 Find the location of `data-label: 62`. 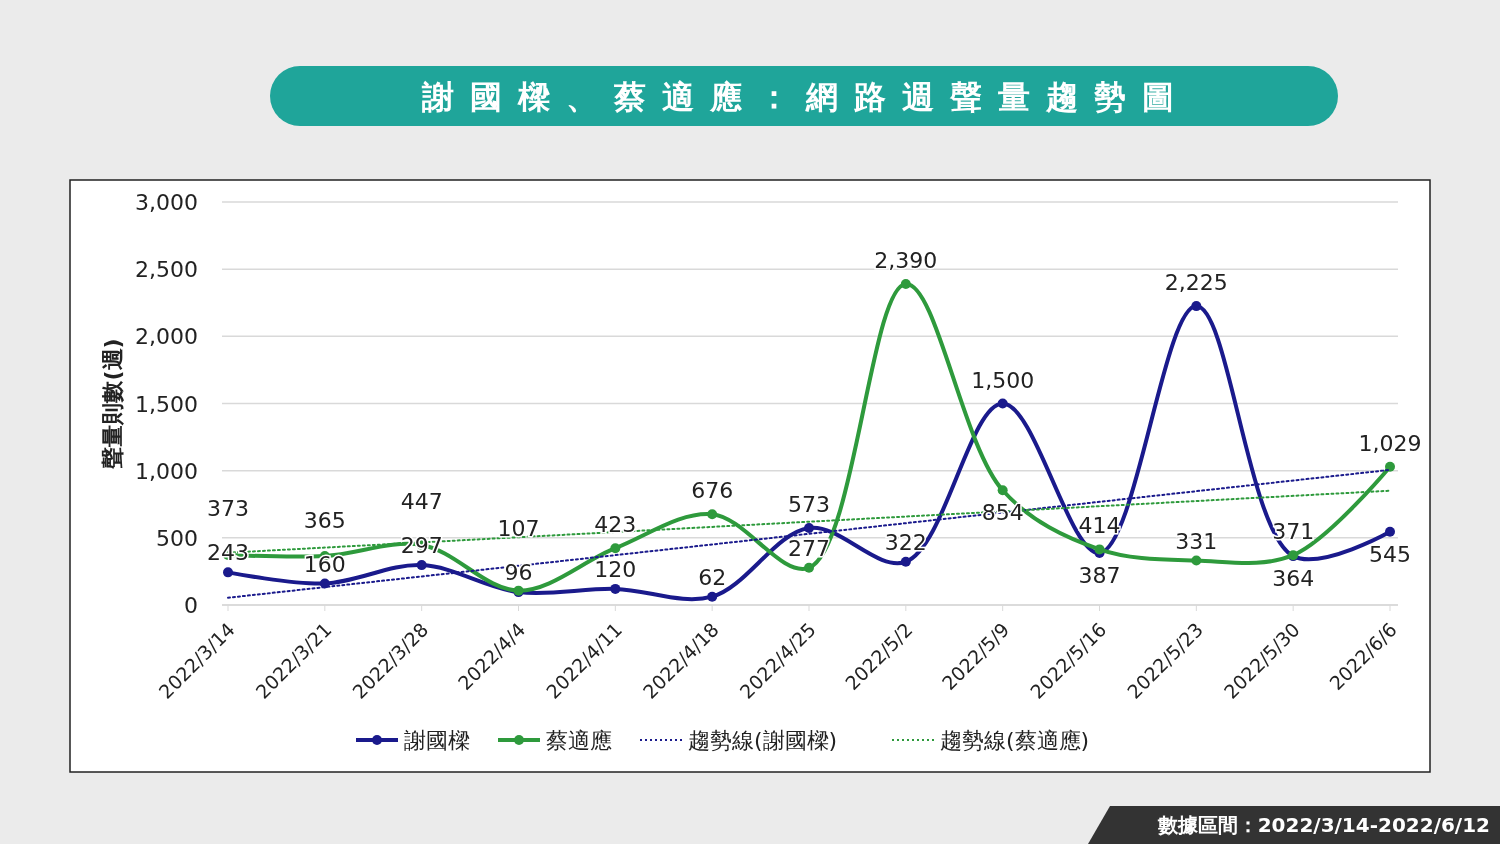

data-label: 62 is located at coordinates (712, 577).